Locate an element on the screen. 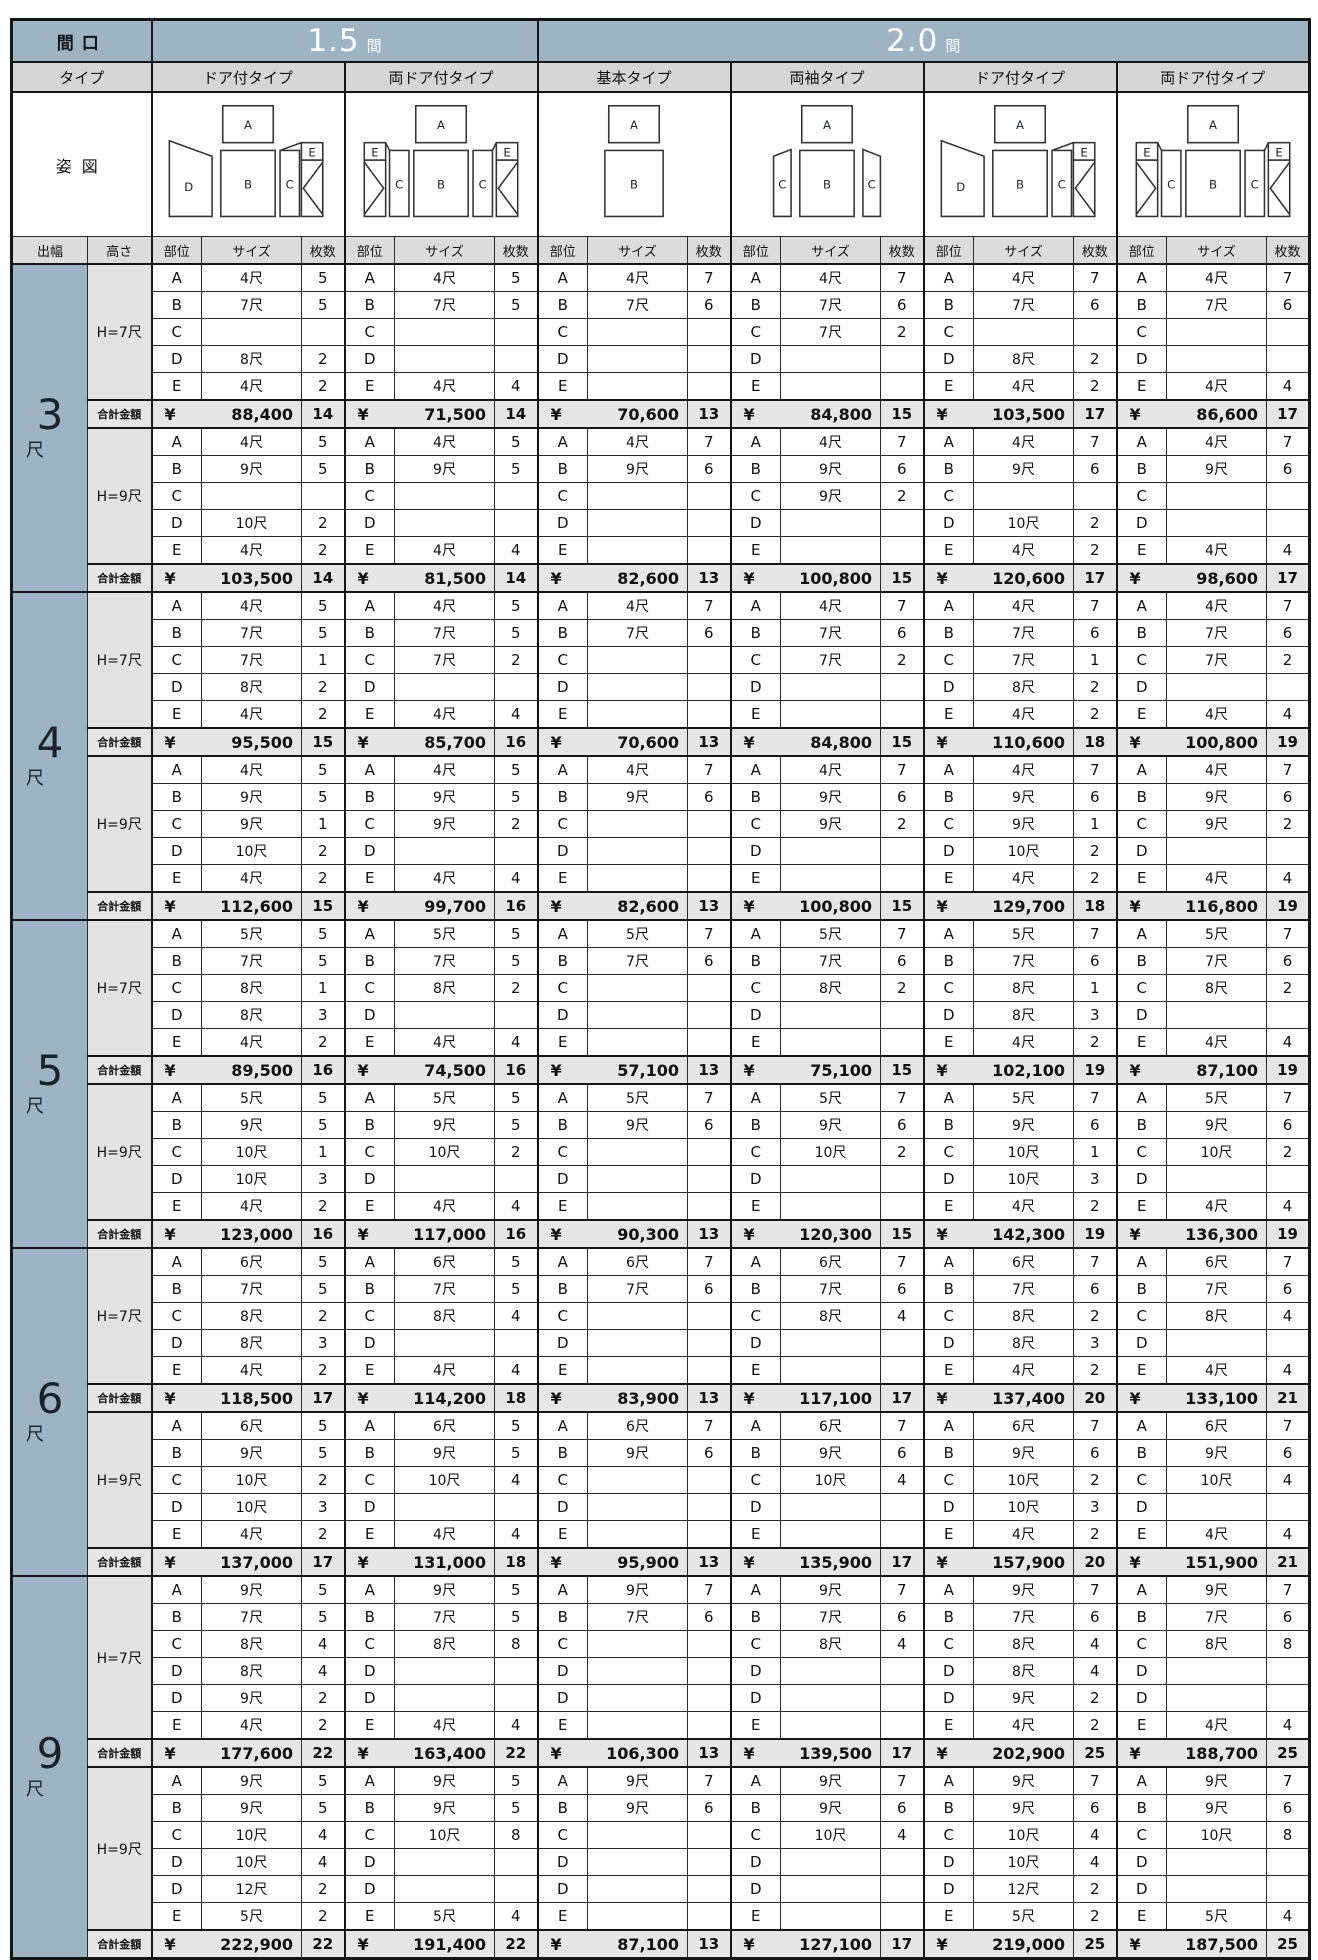 The height and width of the screenshot is (1960, 1318). part-data-row: C C C C 7尺 2 C C is located at coordinates (661, 332).